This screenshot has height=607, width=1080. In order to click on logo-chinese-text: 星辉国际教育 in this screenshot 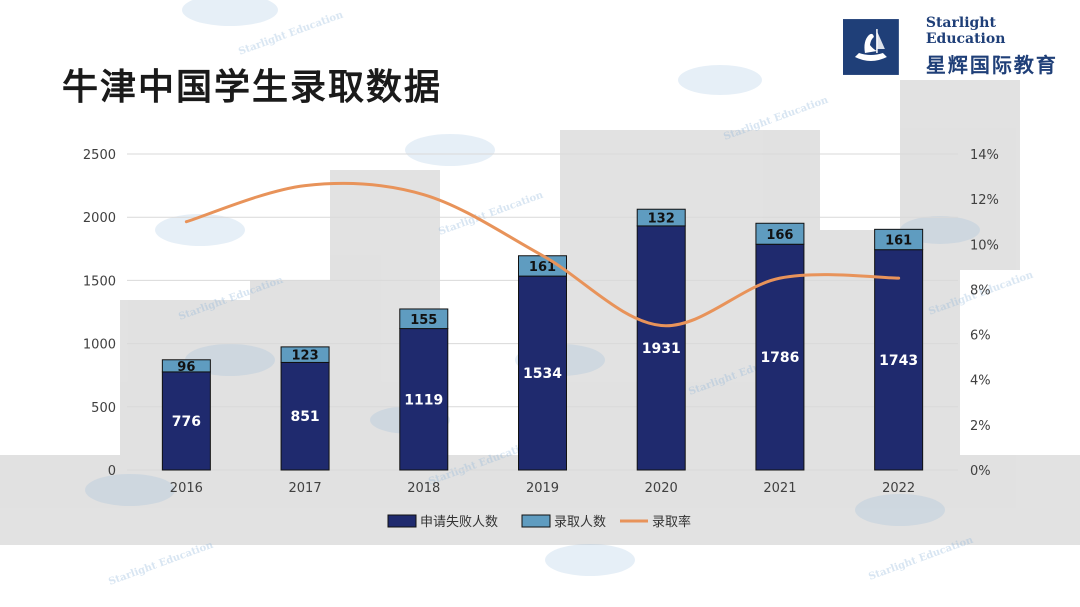, I will do `click(991, 65)`.